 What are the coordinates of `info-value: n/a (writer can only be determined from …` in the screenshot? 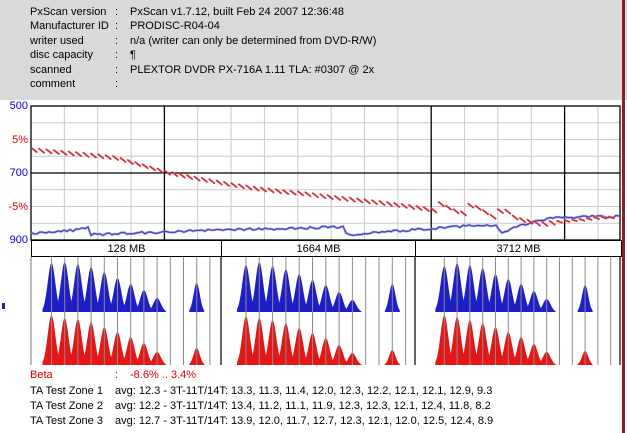 It's located at (253, 40).